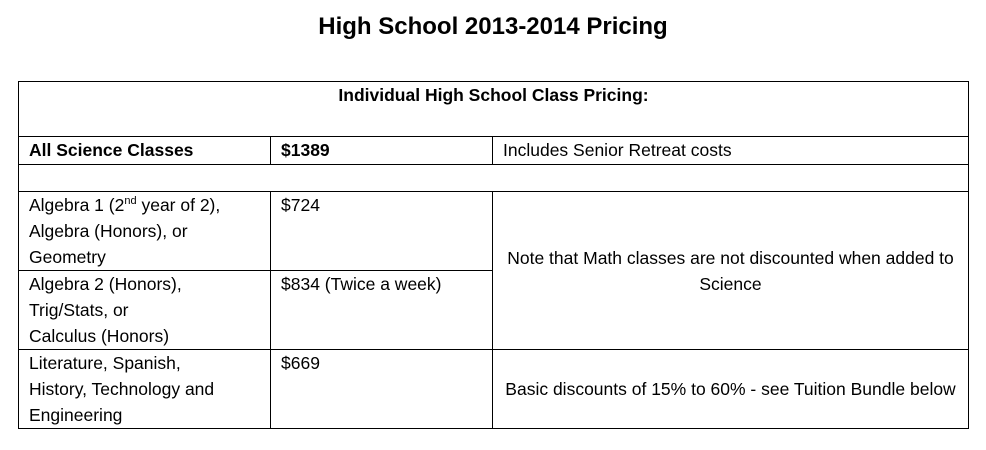  Describe the element at coordinates (493, 26) in the screenshot. I see `page-title: High School 2013-2014 Pricing` at that location.